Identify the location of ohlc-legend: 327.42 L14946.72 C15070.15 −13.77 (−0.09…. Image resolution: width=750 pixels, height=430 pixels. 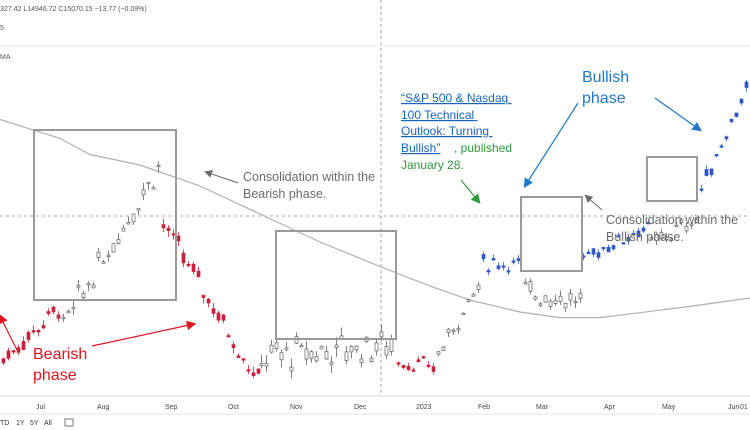
(73, 9).